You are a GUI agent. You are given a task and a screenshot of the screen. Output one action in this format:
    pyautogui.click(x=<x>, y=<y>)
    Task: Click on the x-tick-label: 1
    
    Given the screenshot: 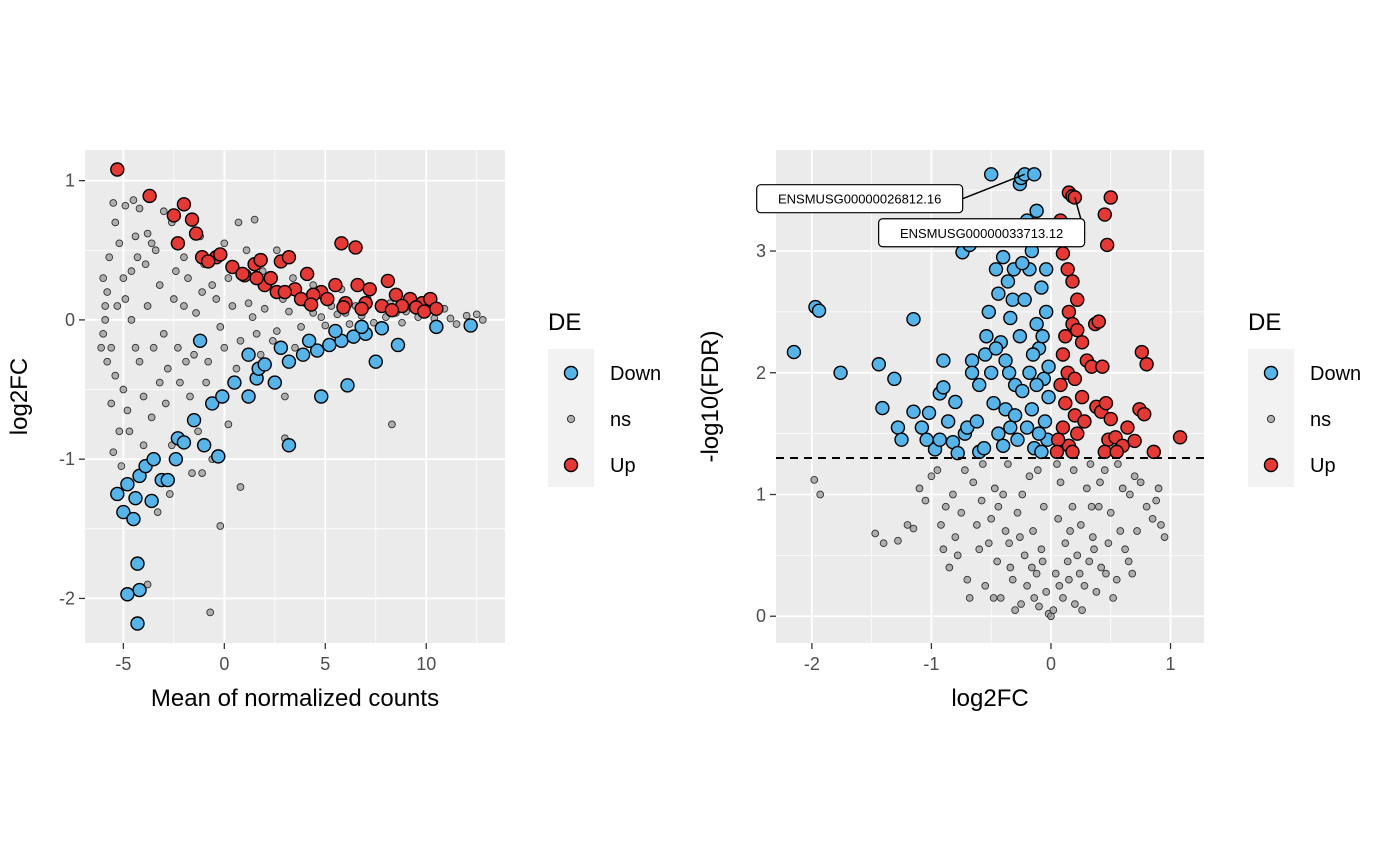 What is the action you would take?
    pyautogui.click(x=1171, y=664)
    